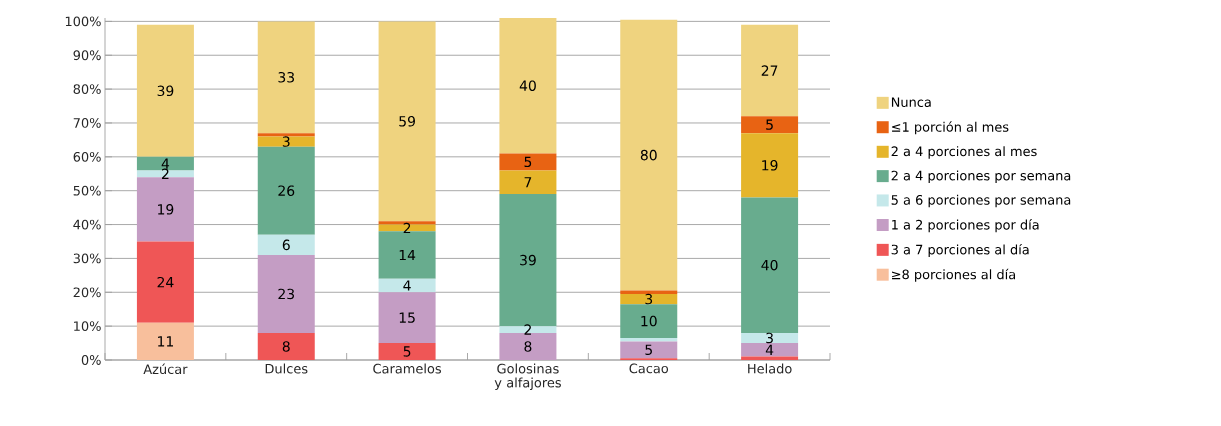  What do you see at coordinates (981, 201) in the screenshot?
I see `legend-label: 5 a 6 porciones por semana` at bounding box center [981, 201].